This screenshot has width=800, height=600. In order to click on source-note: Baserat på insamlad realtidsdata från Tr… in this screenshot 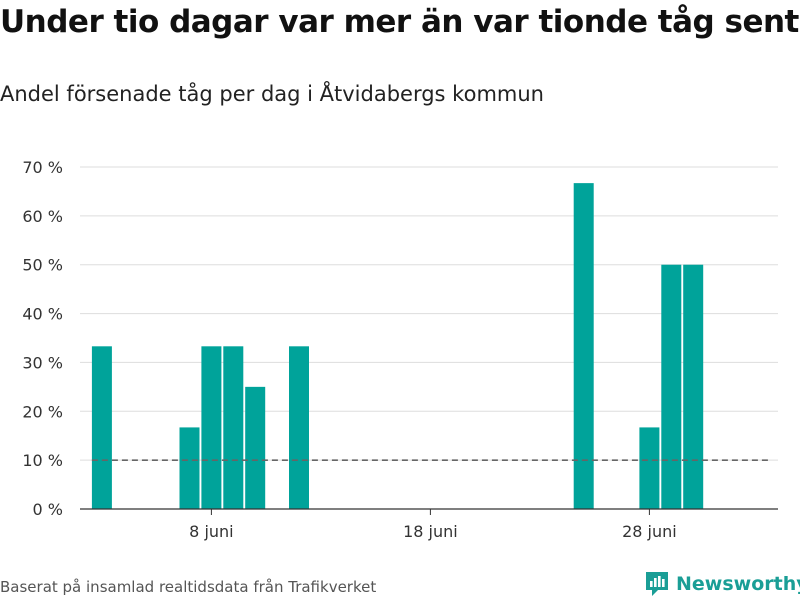, I will do `click(188, 587)`.